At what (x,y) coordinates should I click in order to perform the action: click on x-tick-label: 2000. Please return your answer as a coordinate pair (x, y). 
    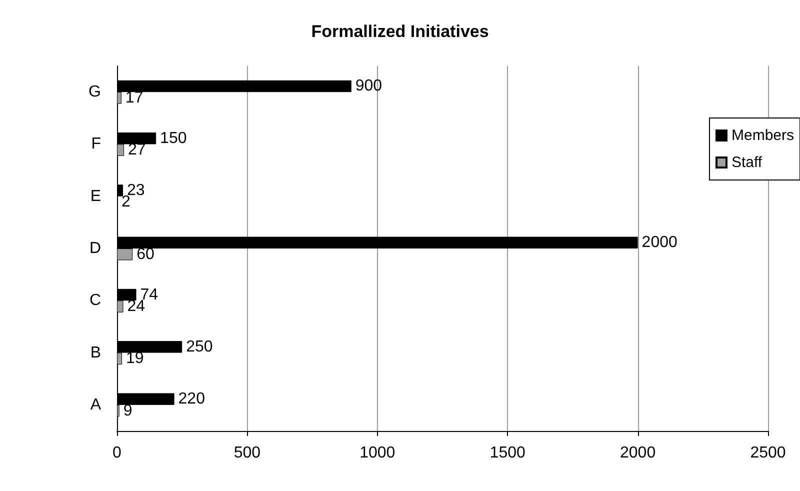
    Looking at the image, I should click on (638, 453).